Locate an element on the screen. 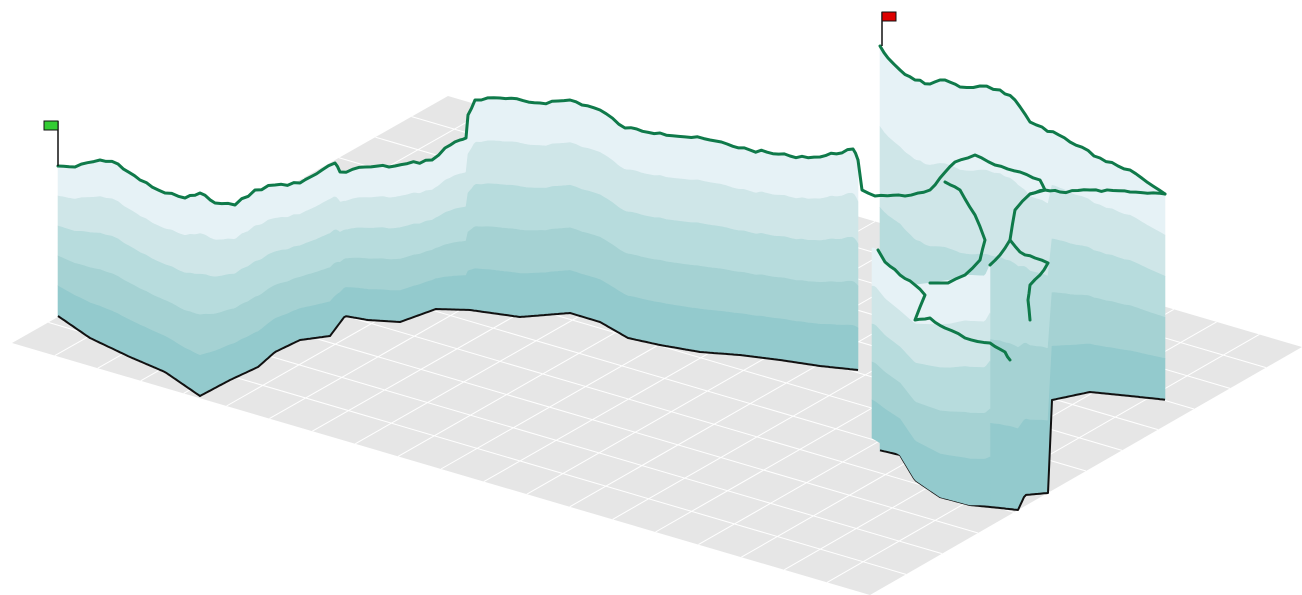 This screenshot has height=595, width=1302. profile-wall-inner is located at coordinates (931, 376).